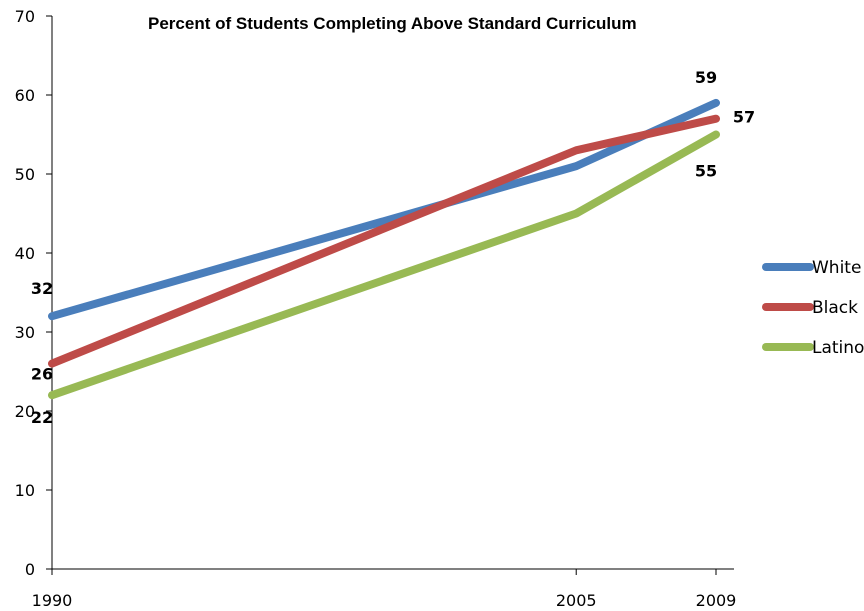 Image resolution: width=864 pixels, height=611 pixels. I want to click on y-tick-label: 30, so click(25, 332).